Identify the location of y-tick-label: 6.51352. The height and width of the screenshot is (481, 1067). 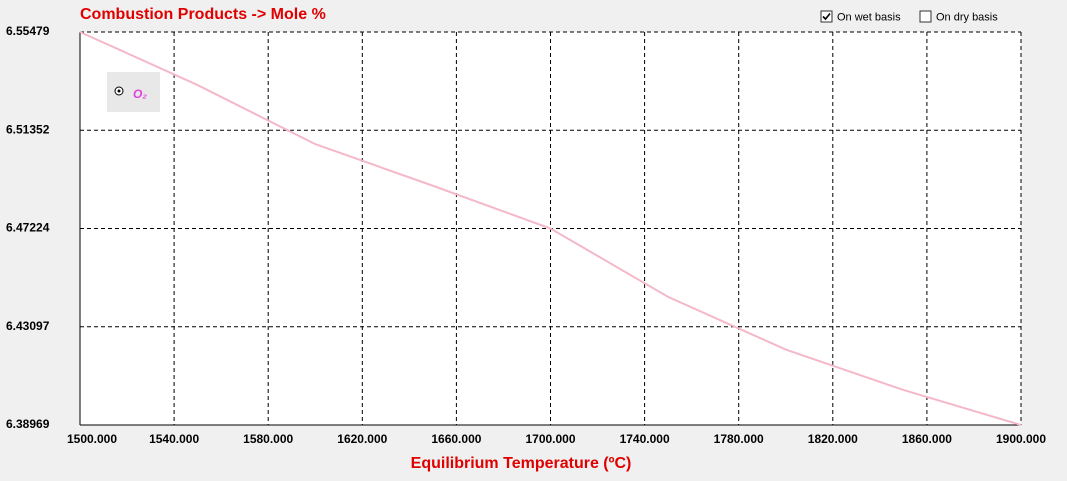
(28, 129).